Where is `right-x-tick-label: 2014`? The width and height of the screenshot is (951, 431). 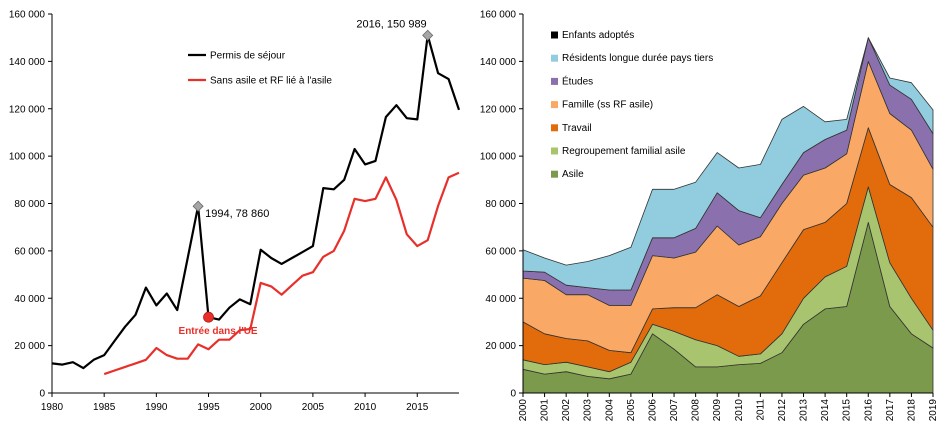 right-x-tick-label: 2014 is located at coordinates (825, 410).